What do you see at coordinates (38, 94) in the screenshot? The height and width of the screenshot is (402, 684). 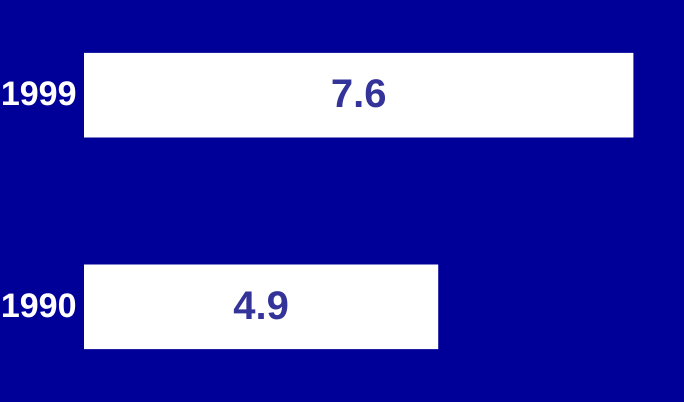 I see `y-tick-label: 1999` at bounding box center [38, 94].